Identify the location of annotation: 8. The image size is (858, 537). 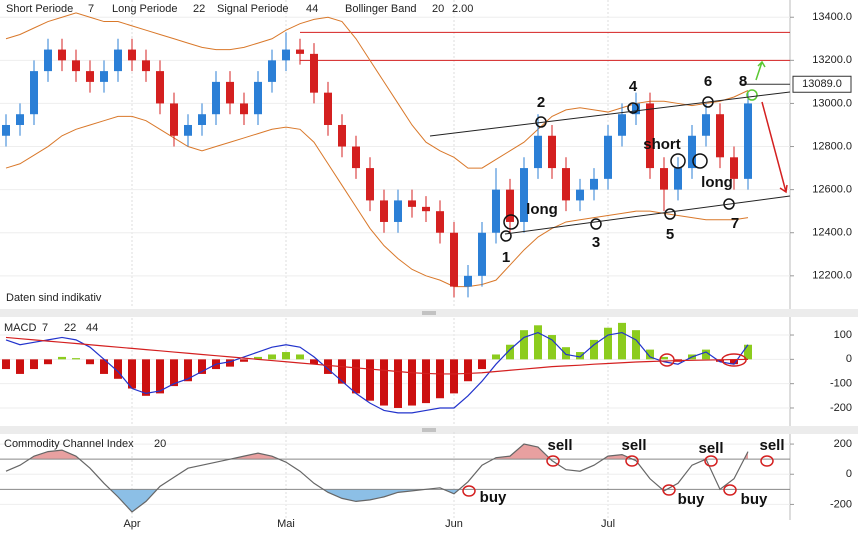
(743, 81).